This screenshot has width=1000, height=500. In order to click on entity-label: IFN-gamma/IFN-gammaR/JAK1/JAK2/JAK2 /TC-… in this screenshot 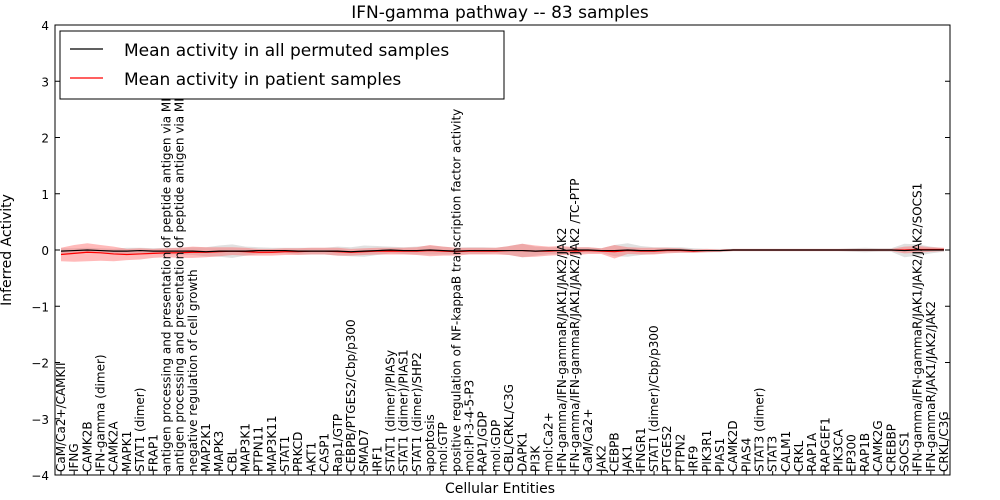, I will do `click(575, 325)`.